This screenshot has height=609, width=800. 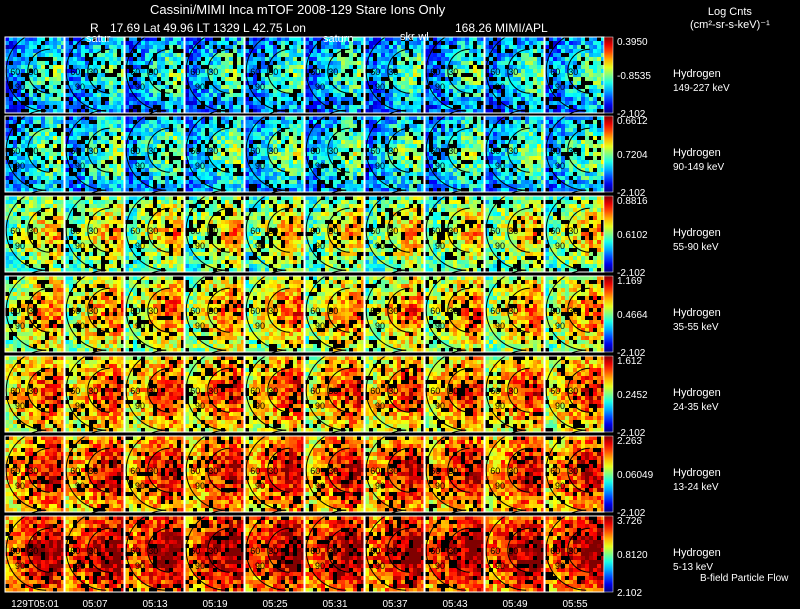 I want to click on contour-label: 30, so click(x=33, y=151).